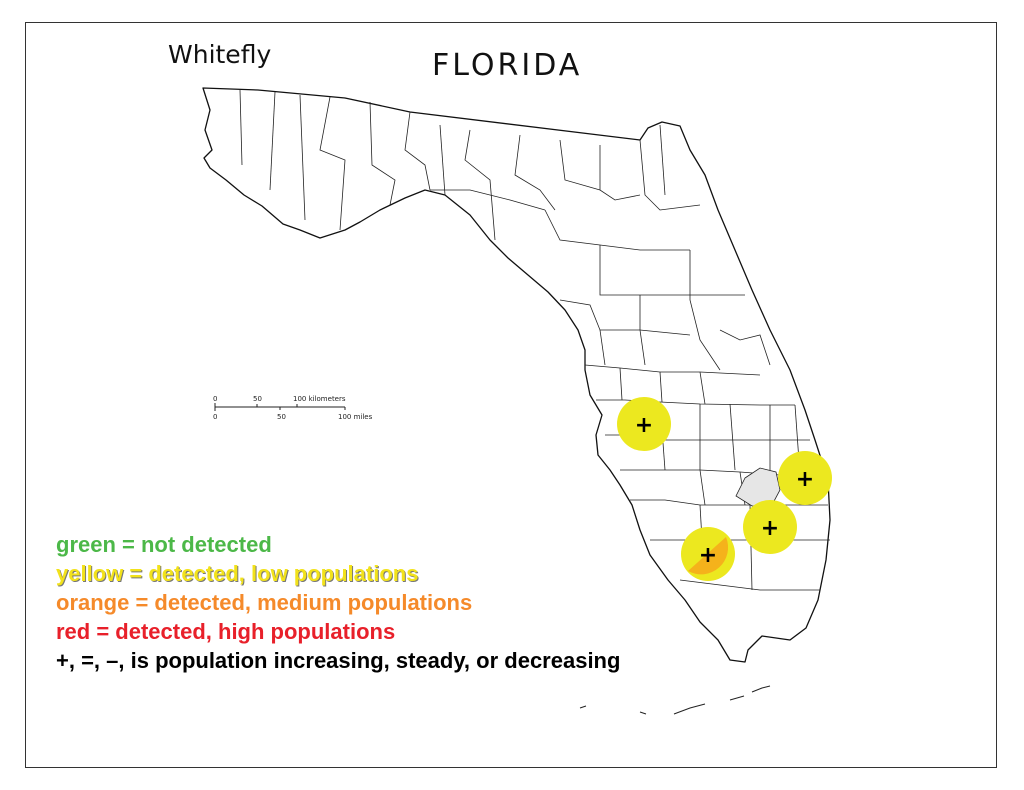 The width and height of the screenshot is (1024, 790). What do you see at coordinates (215, 399) in the screenshot?
I see `scale-km-0: 0` at bounding box center [215, 399].